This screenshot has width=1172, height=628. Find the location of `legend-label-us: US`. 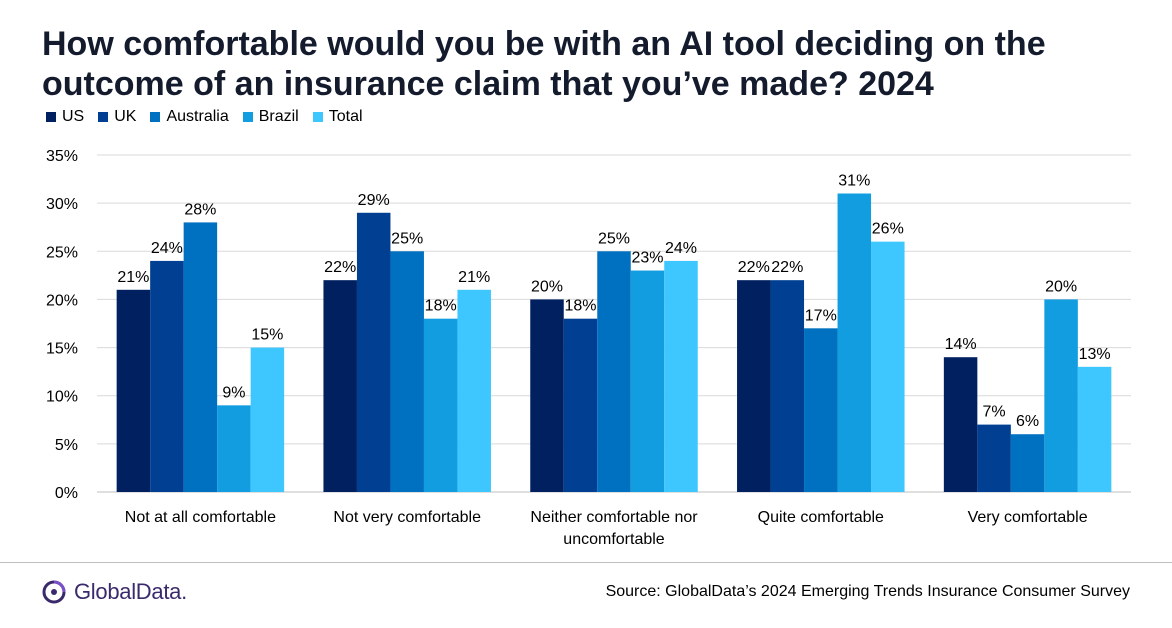

legend-label-us: US is located at coordinates (73, 116).